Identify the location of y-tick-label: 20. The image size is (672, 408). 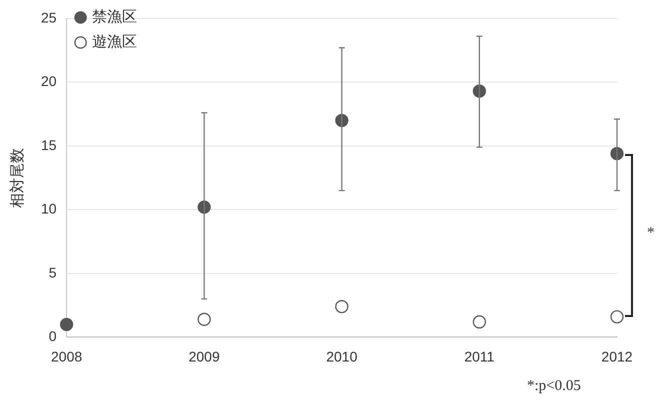
(48, 81).